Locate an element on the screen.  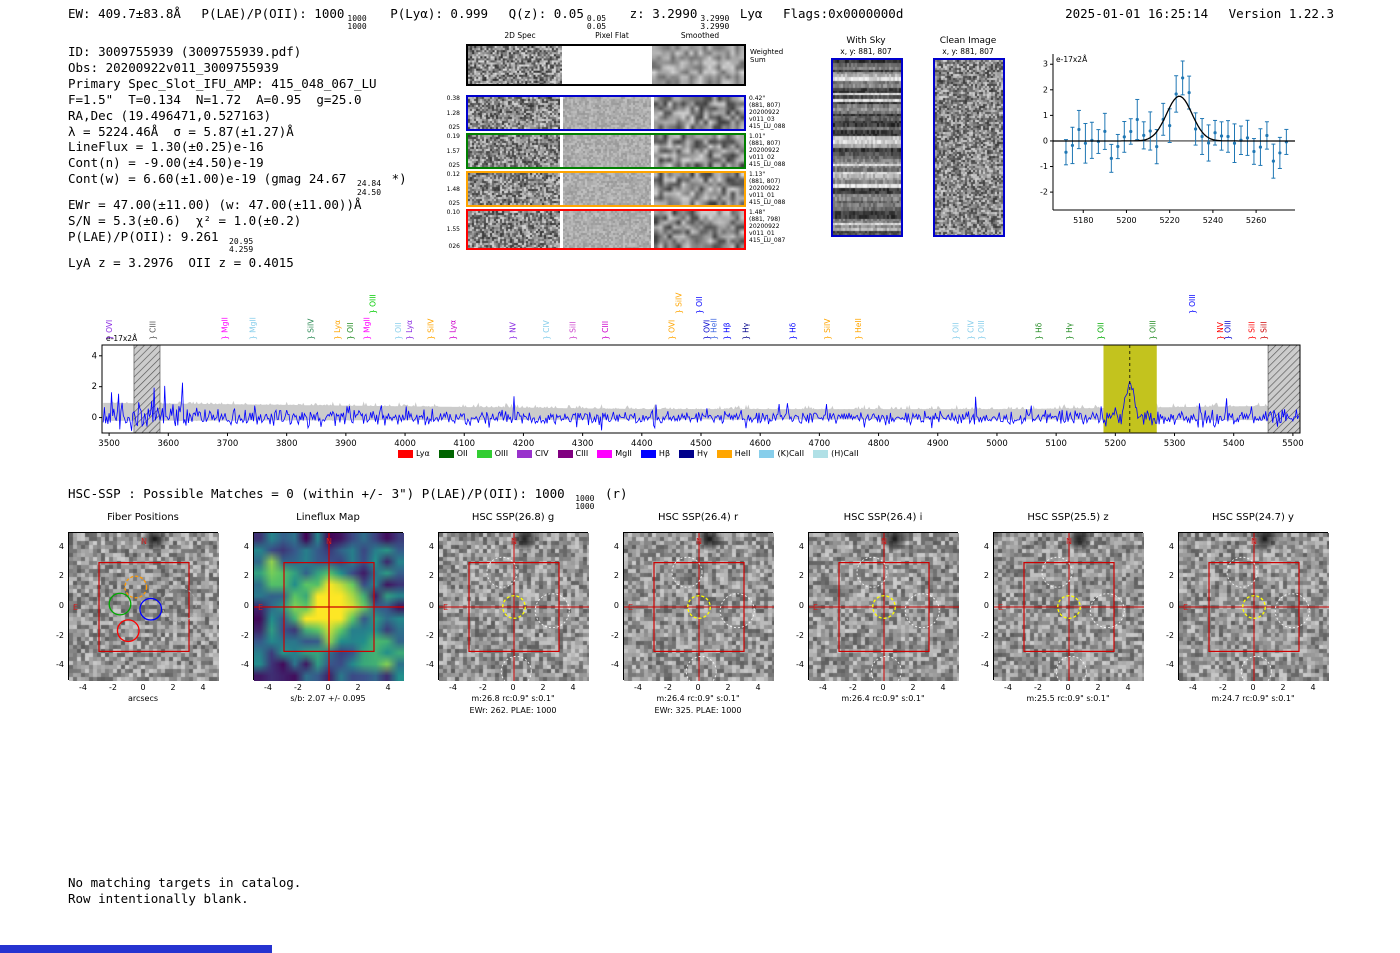
legend-item: OII is located at coordinates (453, 453).